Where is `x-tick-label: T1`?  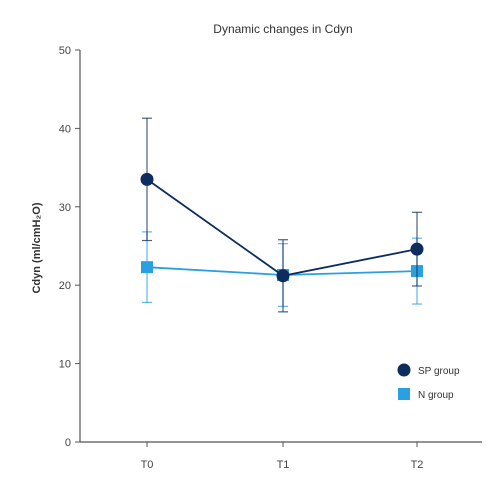 x-tick-label: T1 is located at coordinates (283, 465).